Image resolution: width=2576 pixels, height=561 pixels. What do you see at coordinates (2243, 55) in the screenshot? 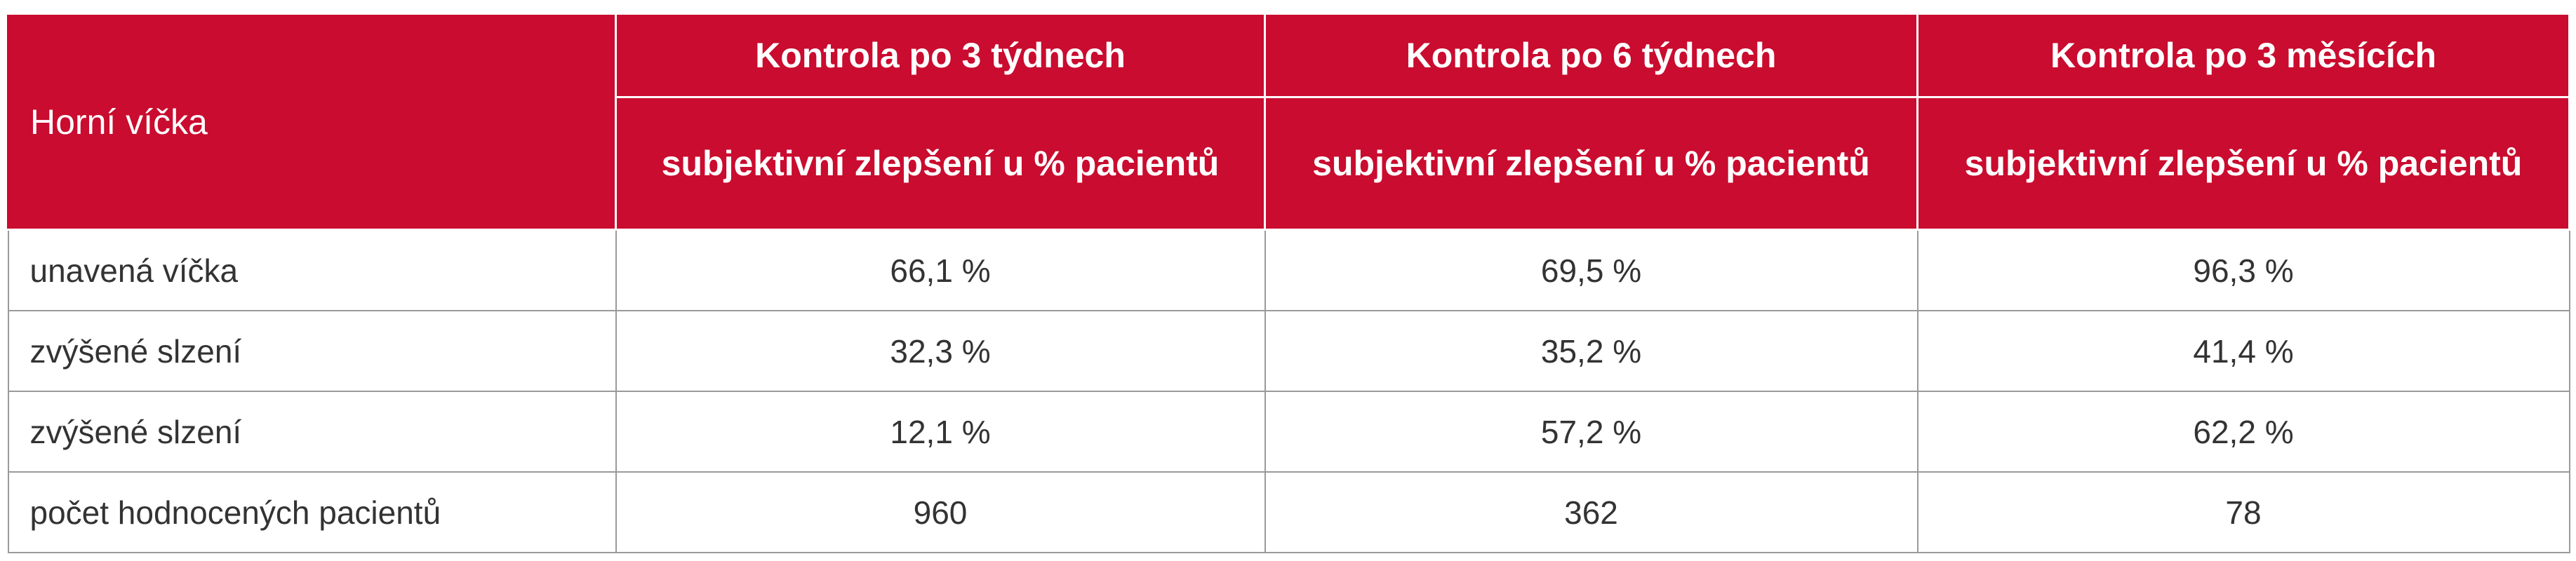
I see `column-header: Kontrola po 3 měsících` at bounding box center [2243, 55].